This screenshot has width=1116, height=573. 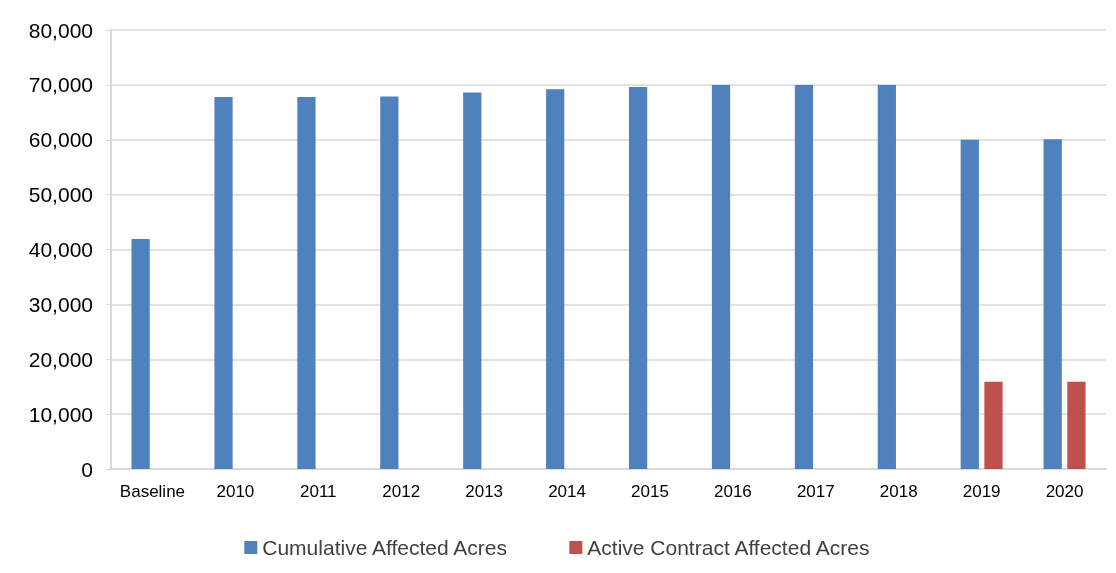 What do you see at coordinates (87, 469) in the screenshot?
I see `y-tick-label: 0` at bounding box center [87, 469].